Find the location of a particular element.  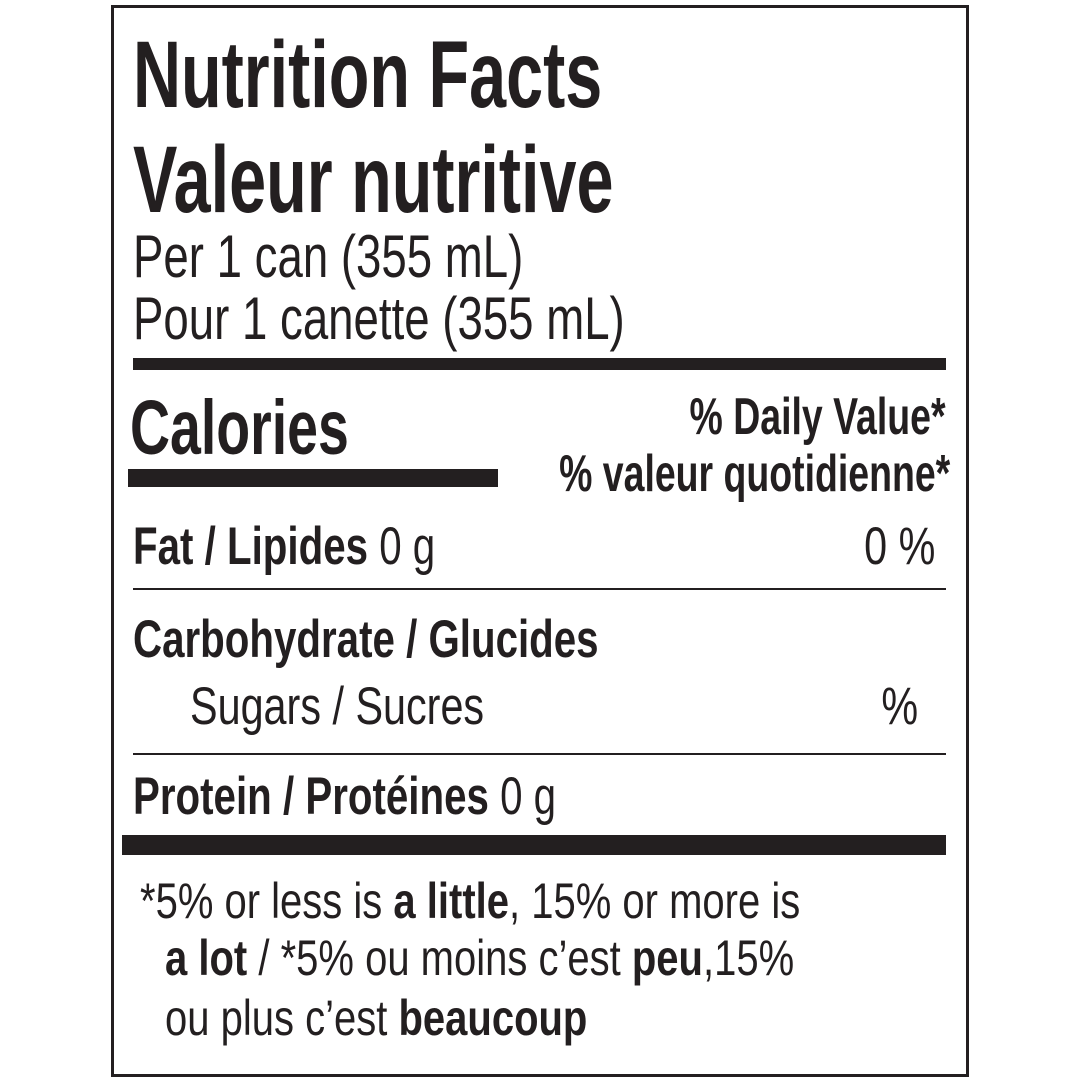

fat-label: Fat / Lipides is located at coordinates (250, 546).